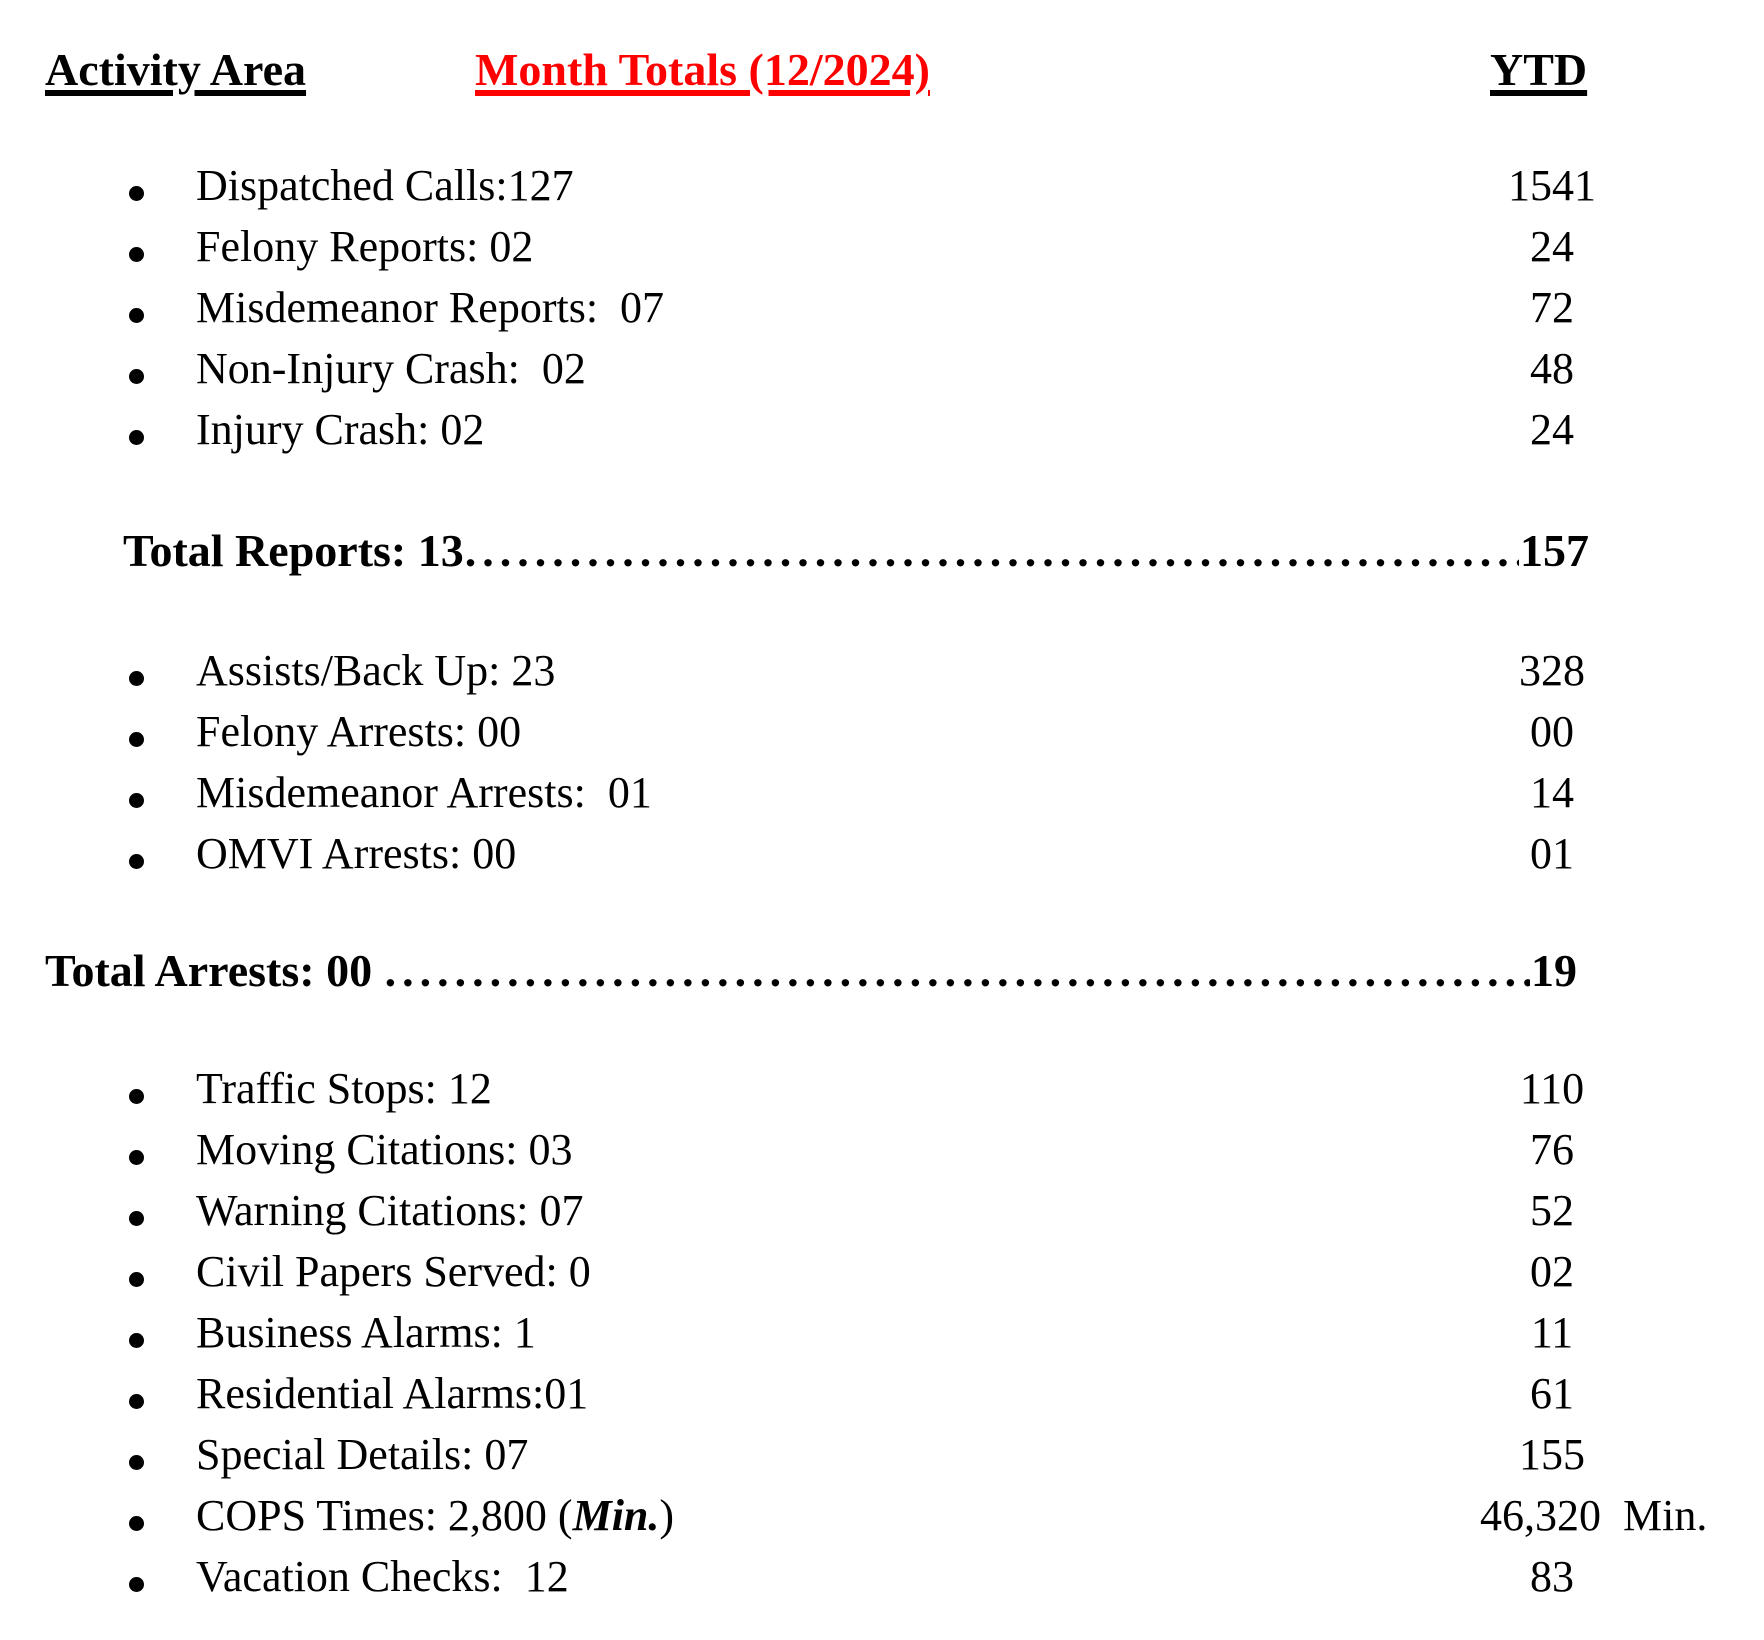  I want to click on total-reports-label: Total Reports: 13, so click(293, 550).